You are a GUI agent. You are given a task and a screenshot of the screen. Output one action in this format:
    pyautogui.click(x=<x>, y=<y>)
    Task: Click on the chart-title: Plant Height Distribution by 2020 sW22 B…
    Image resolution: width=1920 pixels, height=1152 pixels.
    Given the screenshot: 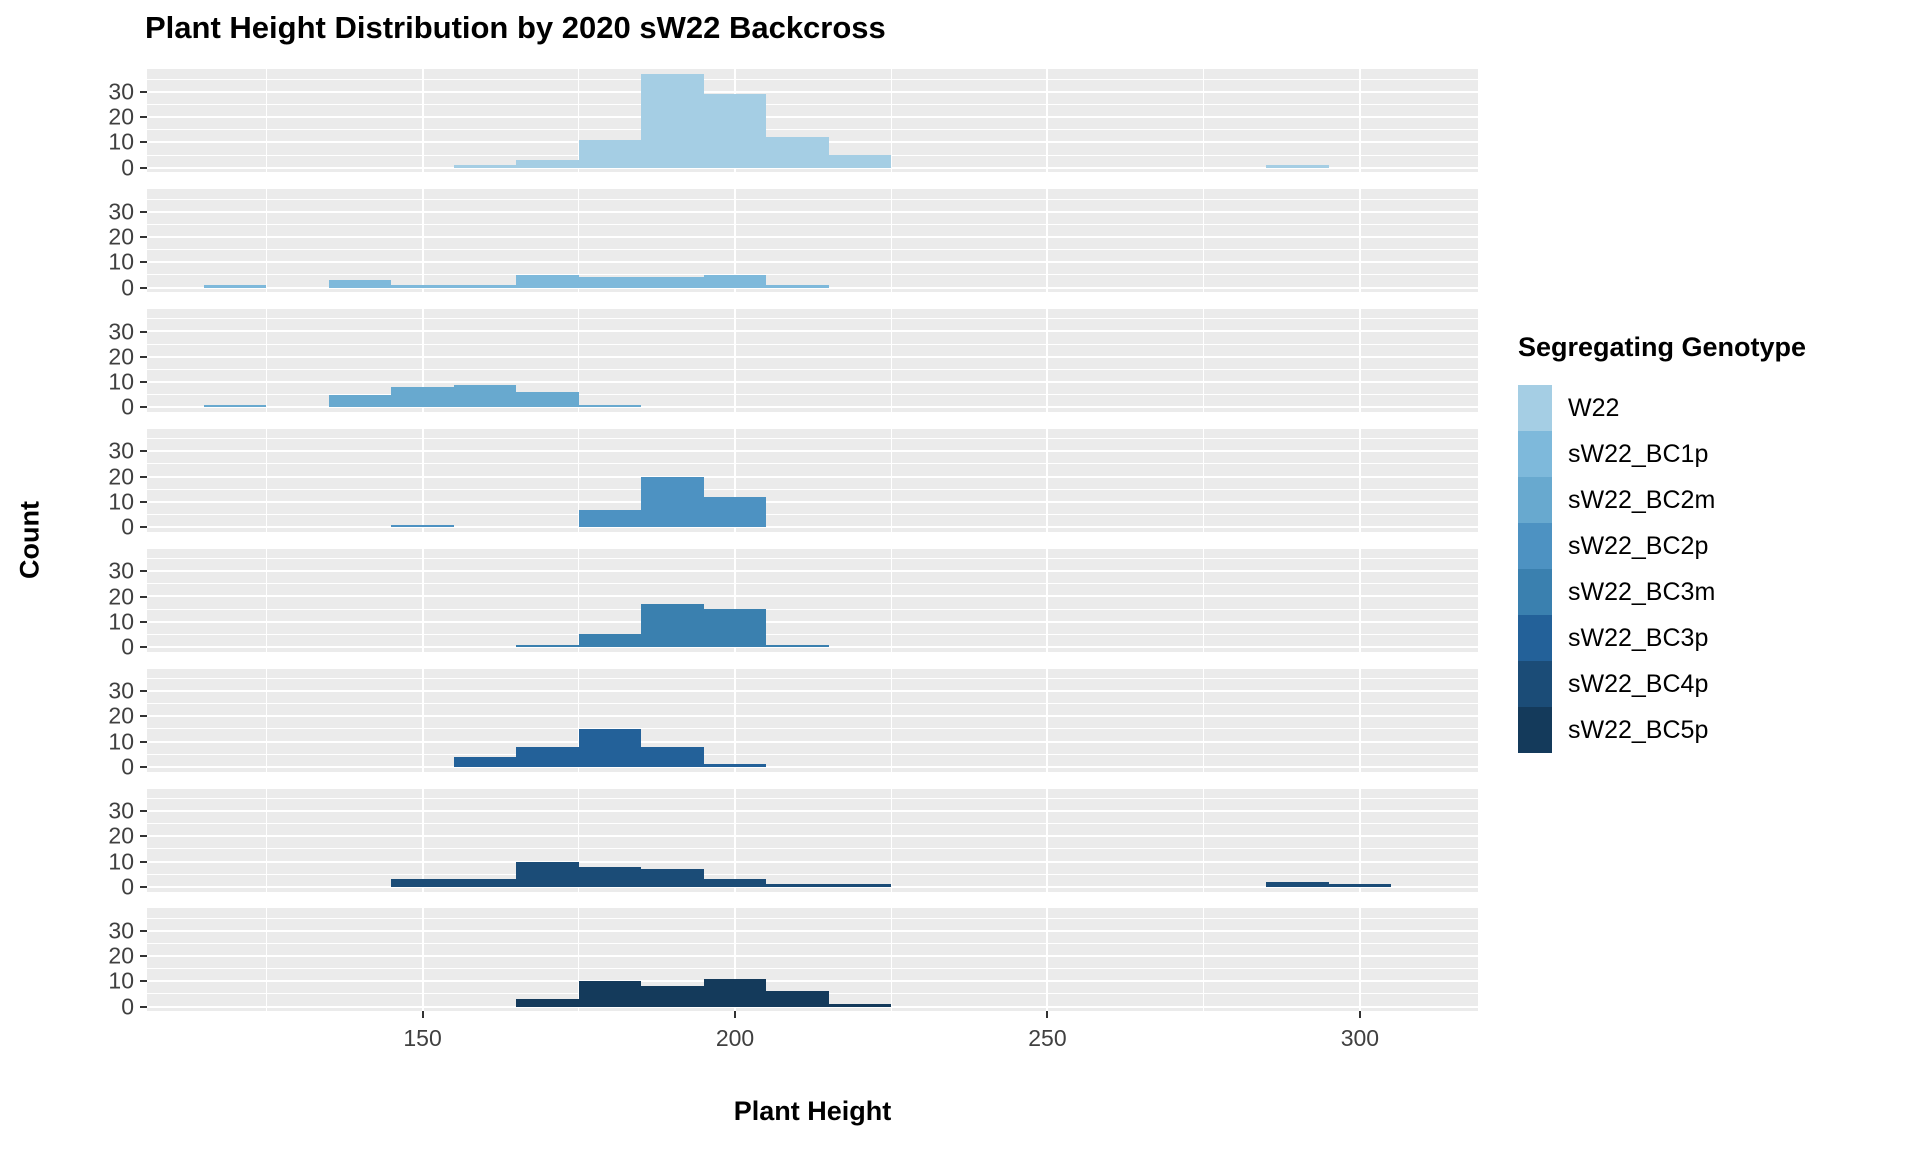 What is the action you would take?
    pyautogui.click(x=515, y=27)
    